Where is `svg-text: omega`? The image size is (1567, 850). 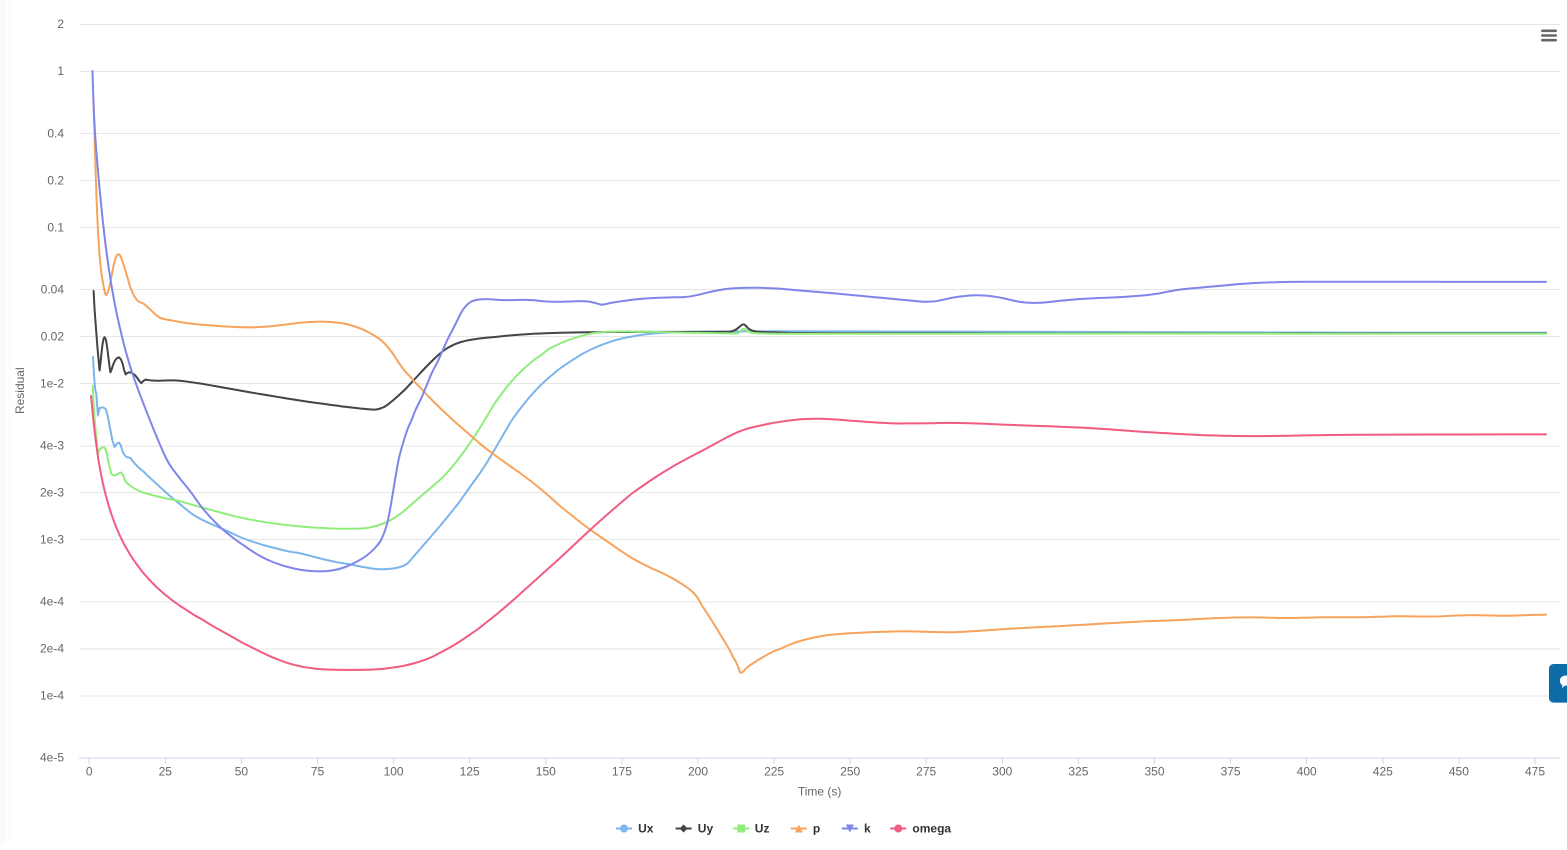
svg-text: omega is located at coordinates (931, 829).